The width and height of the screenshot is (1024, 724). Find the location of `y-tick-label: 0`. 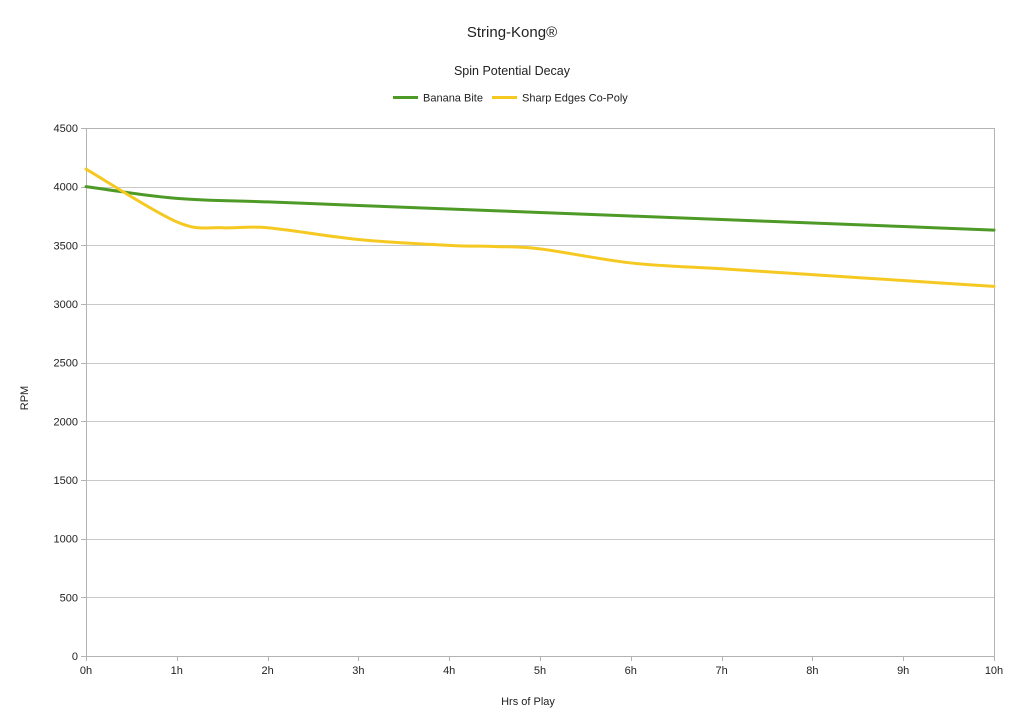

y-tick-label: 0 is located at coordinates (75, 657).